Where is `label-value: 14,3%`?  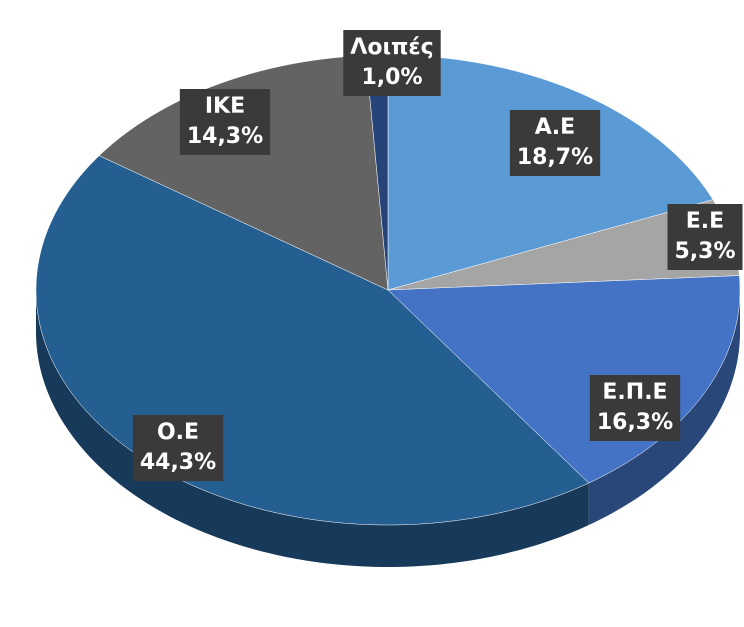 label-value: 14,3% is located at coordinates (225, 136).